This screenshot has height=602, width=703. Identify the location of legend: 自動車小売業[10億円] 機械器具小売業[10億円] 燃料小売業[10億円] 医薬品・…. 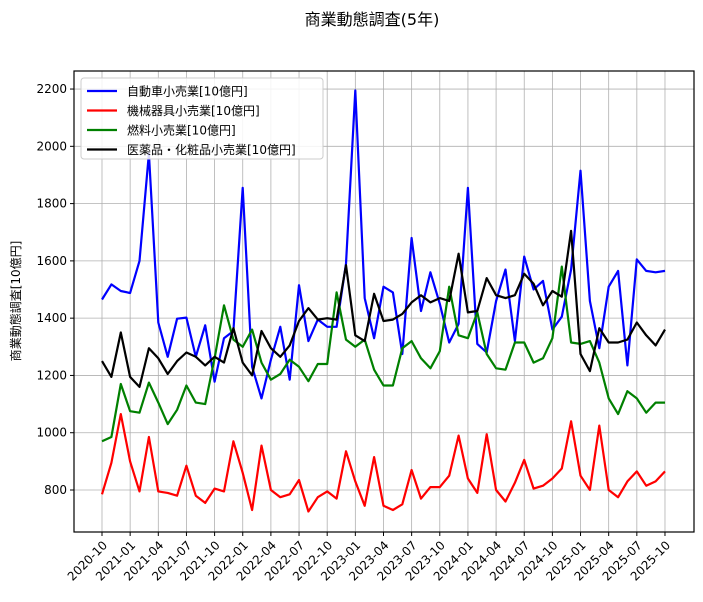
(202, 118).